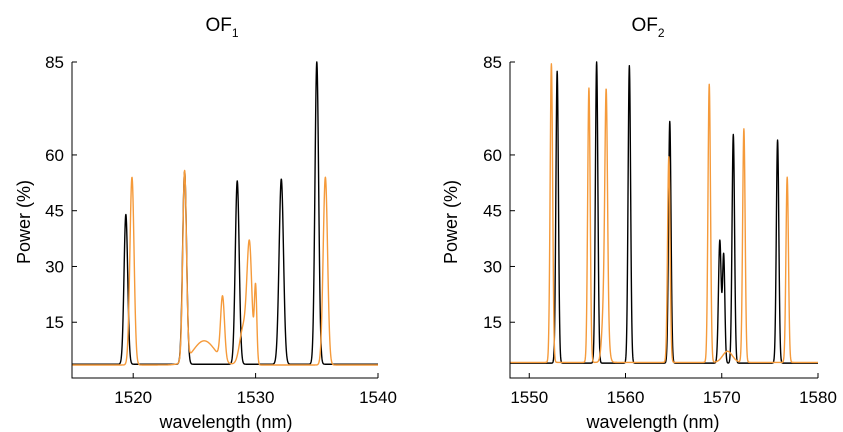 Image resolution: width=843 pixels, height=432 pixels. I want to click on x-tick-label: 1530, so click(256, 397).